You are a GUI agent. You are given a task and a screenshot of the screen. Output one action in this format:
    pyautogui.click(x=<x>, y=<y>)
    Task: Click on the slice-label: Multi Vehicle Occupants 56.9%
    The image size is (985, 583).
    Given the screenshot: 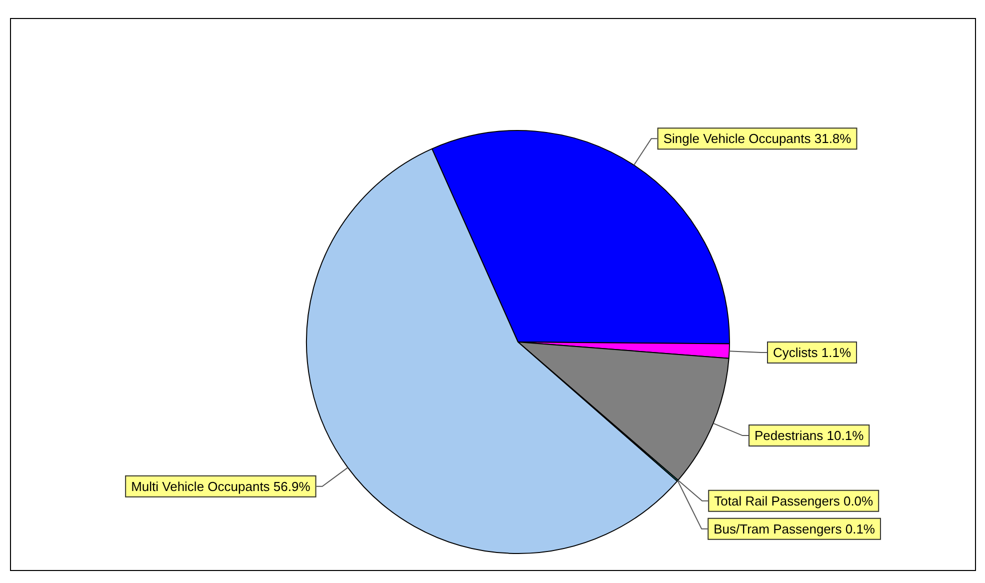 What is the action you would take?
    pyautogui.click(x=221, y=486)
    